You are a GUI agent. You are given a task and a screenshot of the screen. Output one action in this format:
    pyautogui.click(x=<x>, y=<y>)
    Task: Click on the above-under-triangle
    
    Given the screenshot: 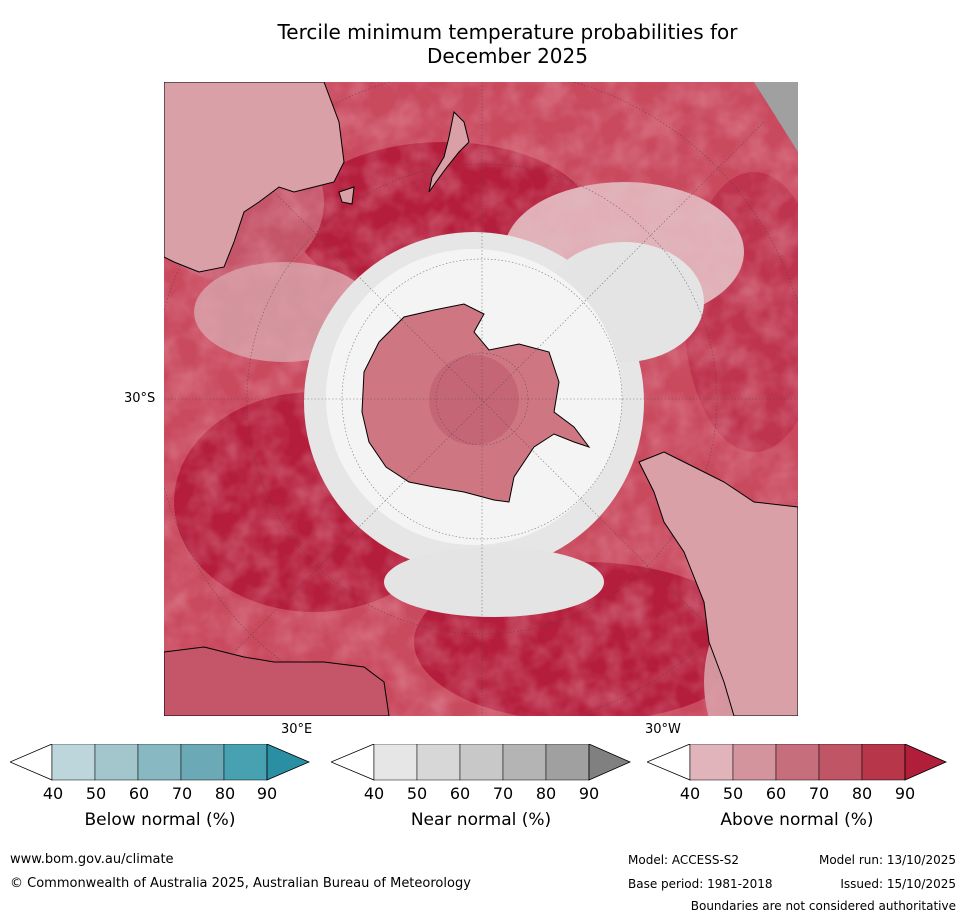 What is the action you would take?
    pyautogui.click(x=668, y=762)
    